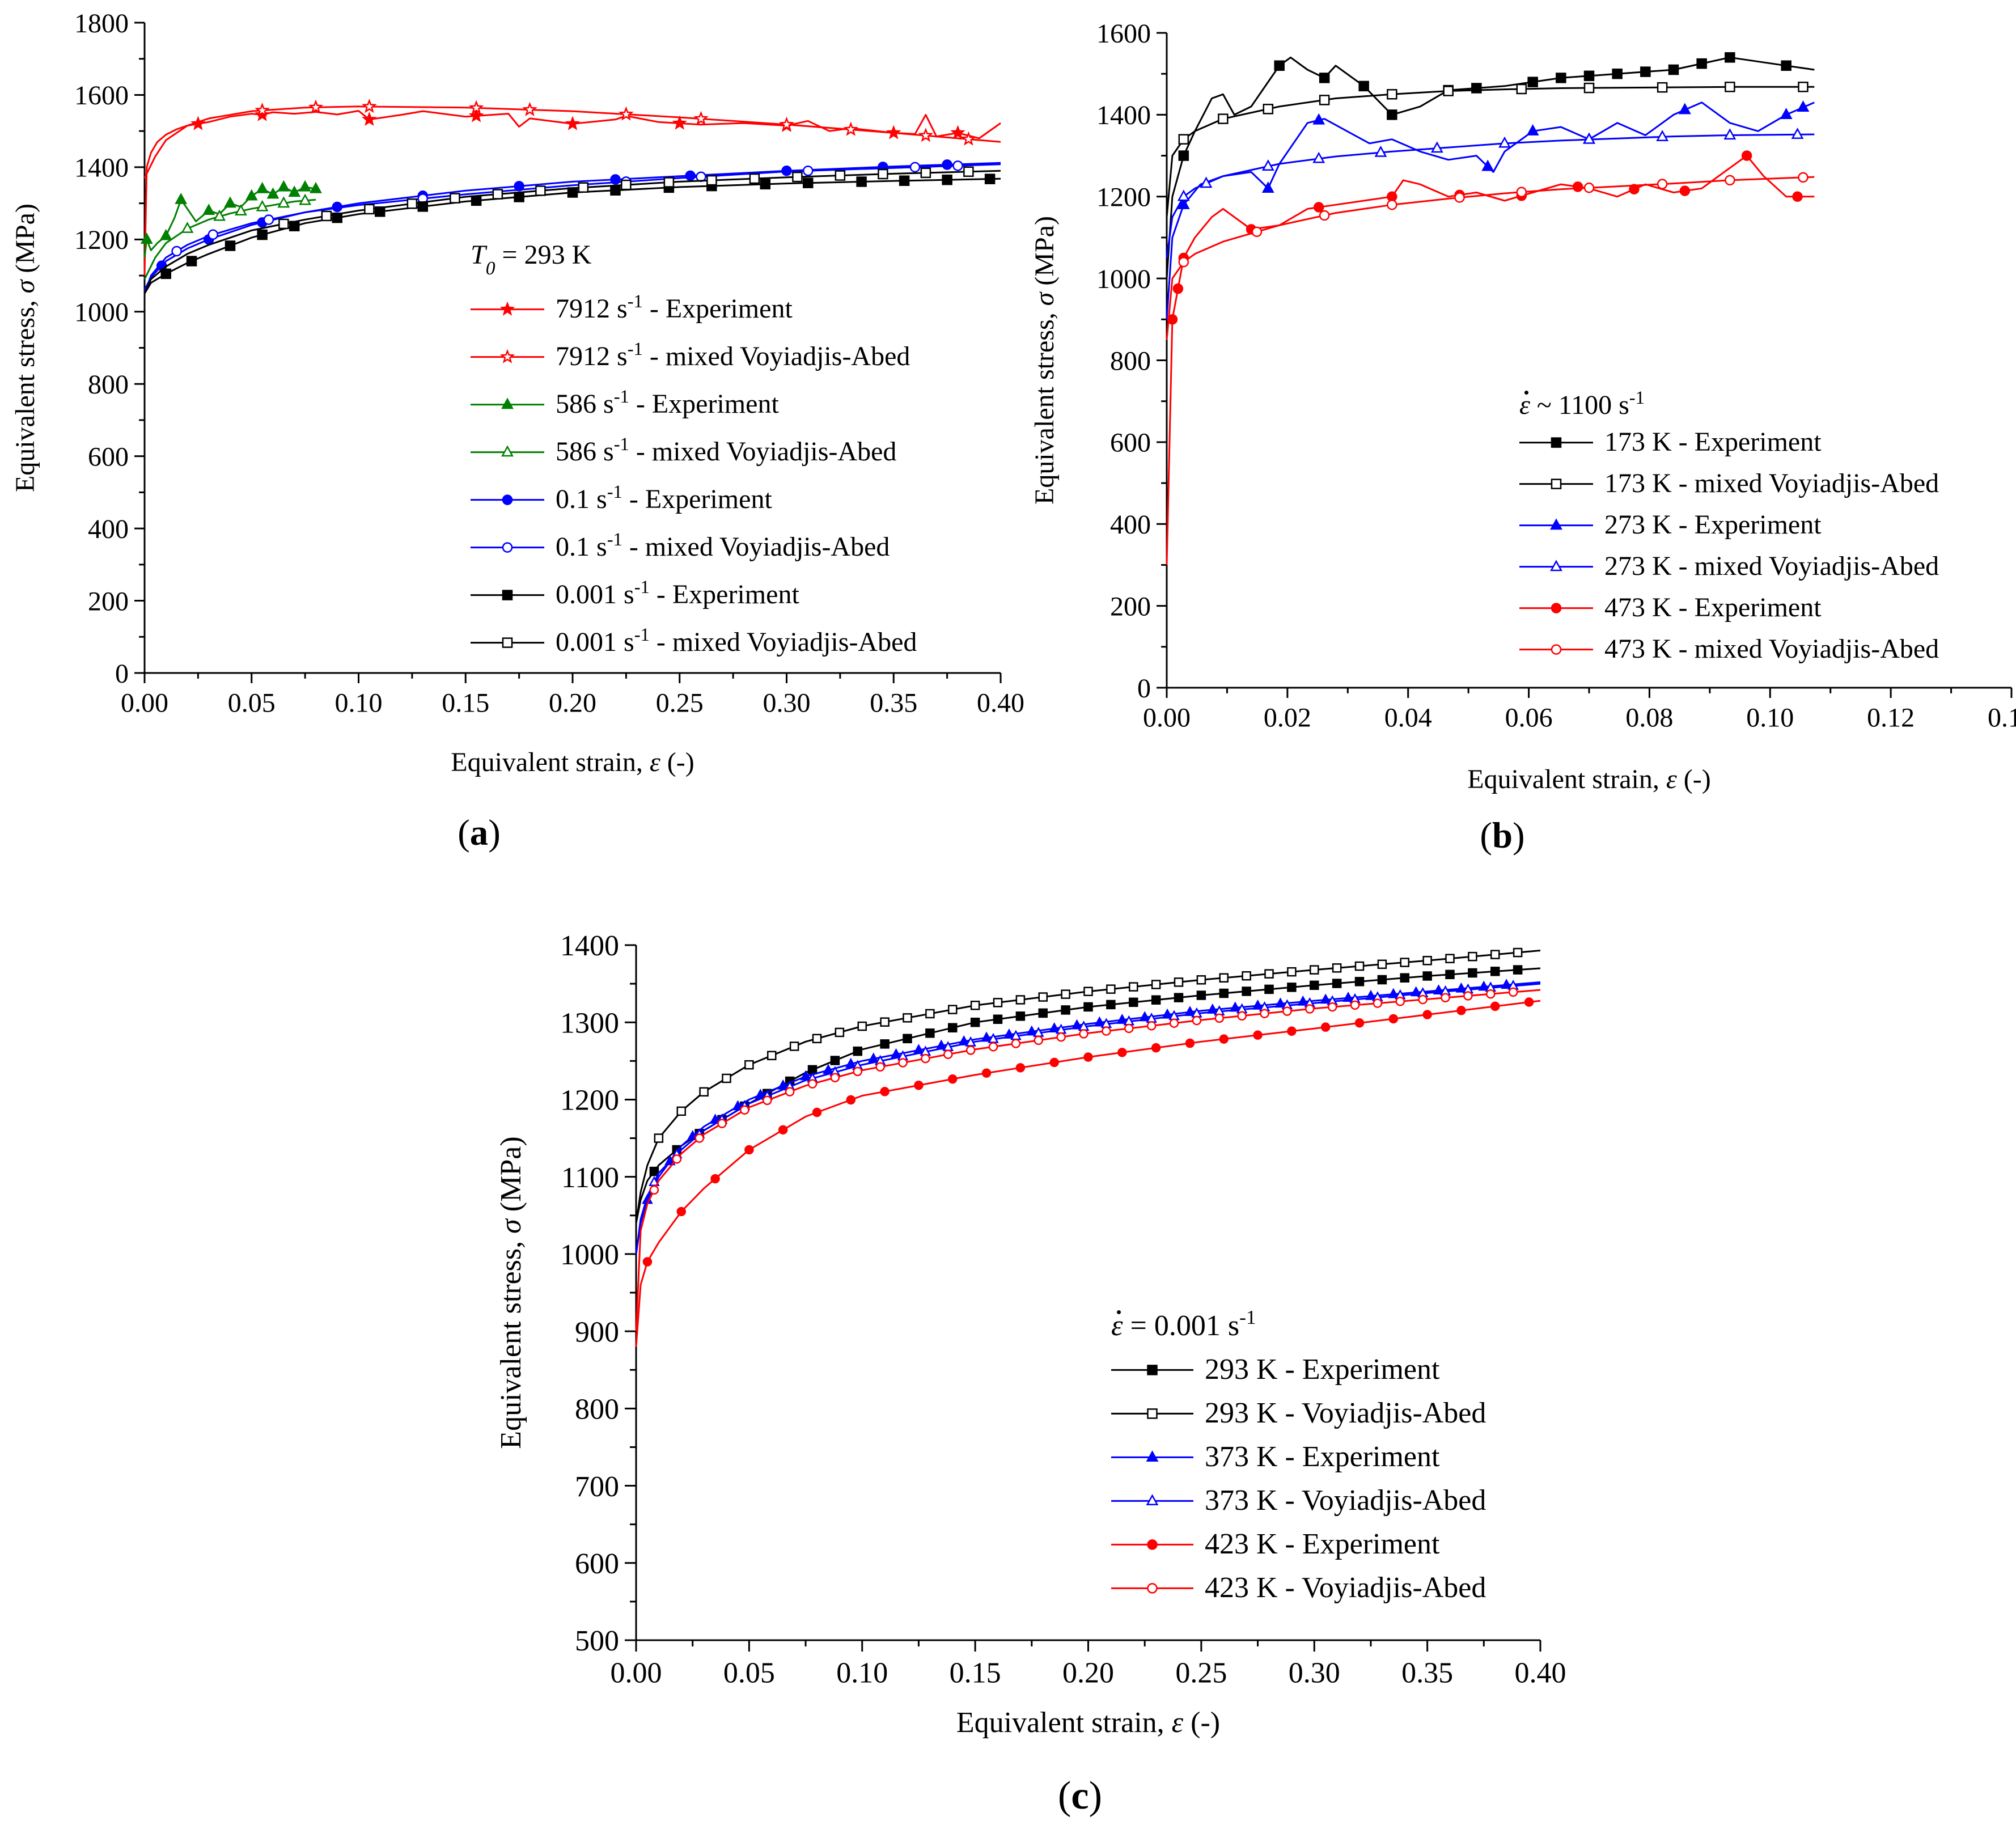 The height and width of the screenshot is (1829, 2016). Describe the element at coordinates (1729, 483) in the screenshot. I see `legend-entry: 173 K - mixed Voyiadjis-Abed` at that location.